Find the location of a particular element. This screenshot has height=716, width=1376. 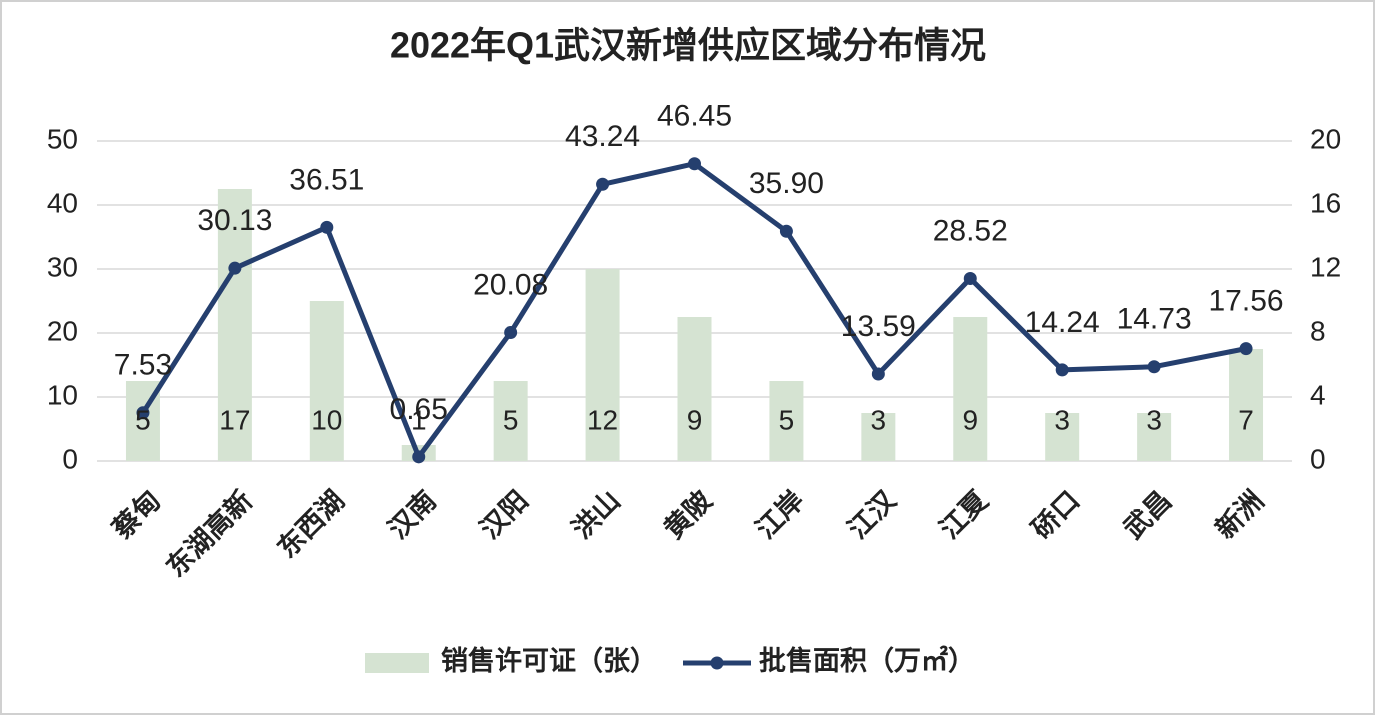

legend-swatch is located at coordinates (397, 663).